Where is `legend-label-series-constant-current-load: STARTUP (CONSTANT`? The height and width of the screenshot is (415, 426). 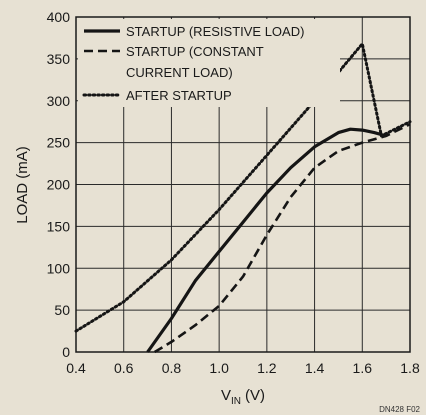
legend-label-series-constant-current-load: STARTUP (CONSTANT is located at coordinates (195, 51).